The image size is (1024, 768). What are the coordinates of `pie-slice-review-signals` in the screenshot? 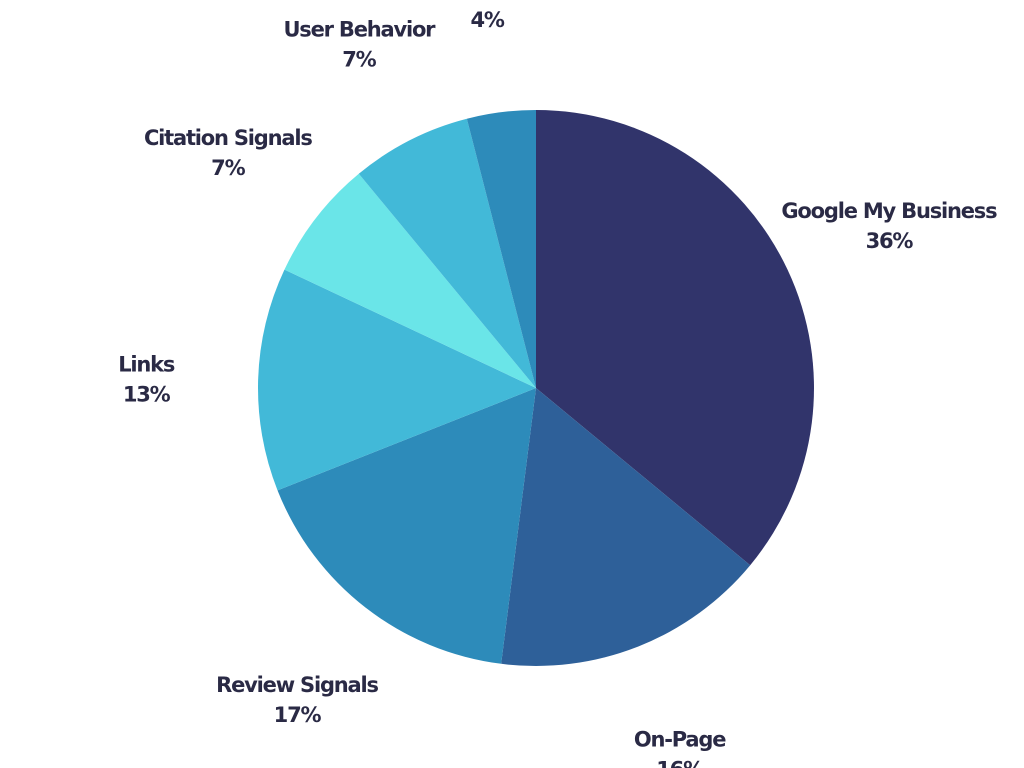 It's located at (406, 526).